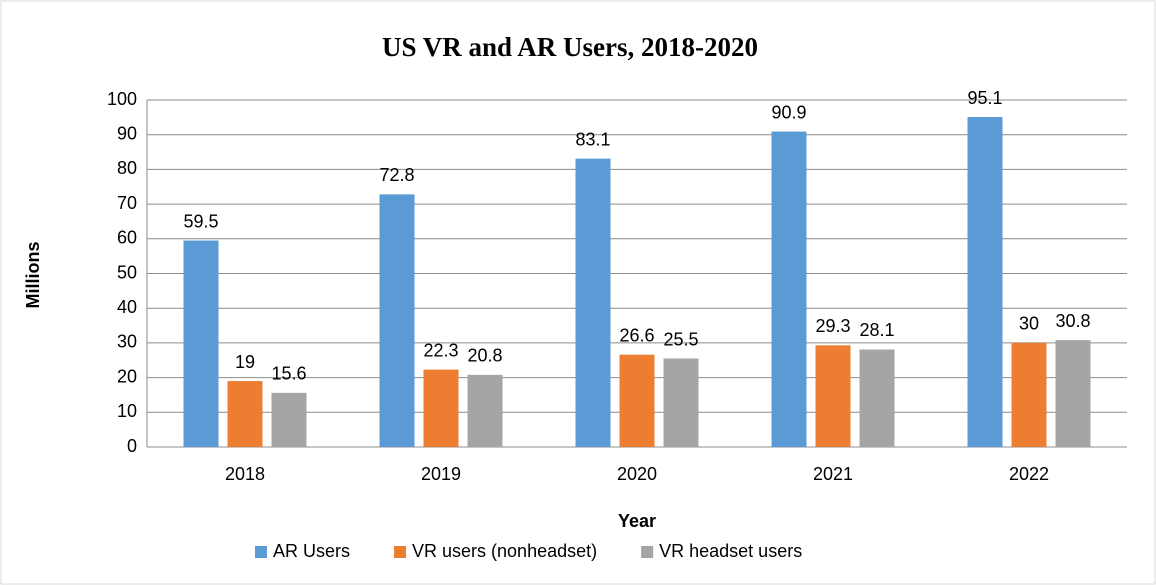  What do you see at coordinates (288, 374) in the screenshot?
I see `data-label: 15.6` at bounding box center [288, 374].